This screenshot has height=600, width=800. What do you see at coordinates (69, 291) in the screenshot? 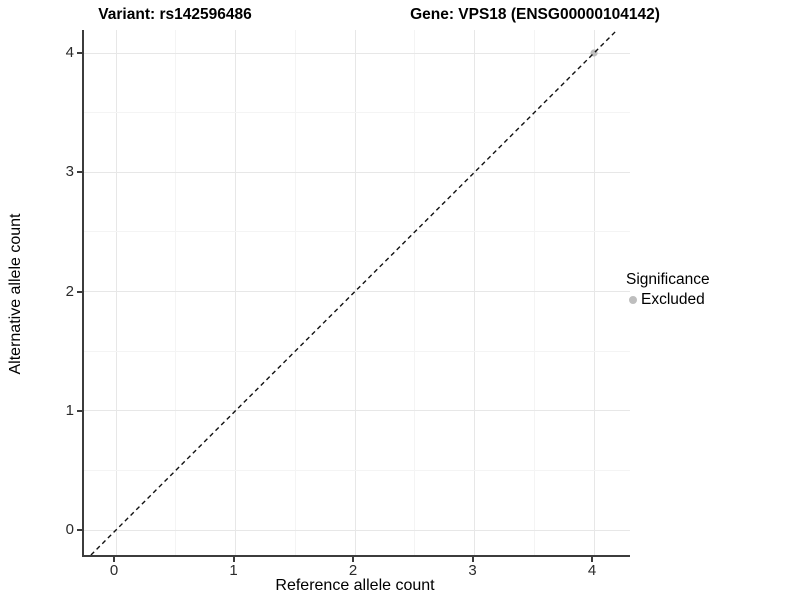
I see `y-axis-tick-label: 2` at bounding box center [69, 291].